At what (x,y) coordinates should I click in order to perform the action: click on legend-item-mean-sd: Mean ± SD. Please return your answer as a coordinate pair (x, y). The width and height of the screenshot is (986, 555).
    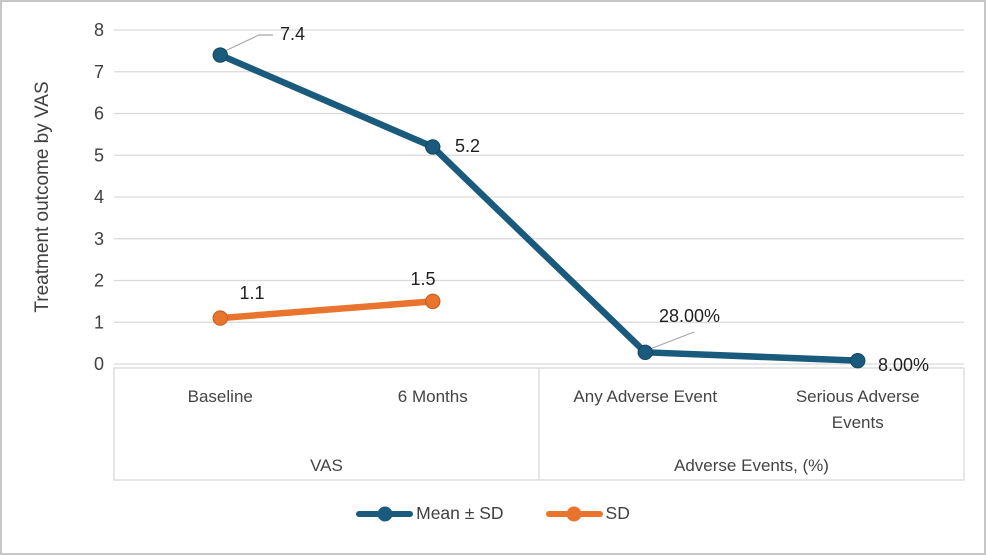
    Looking at the image, I should click on (430, 513).